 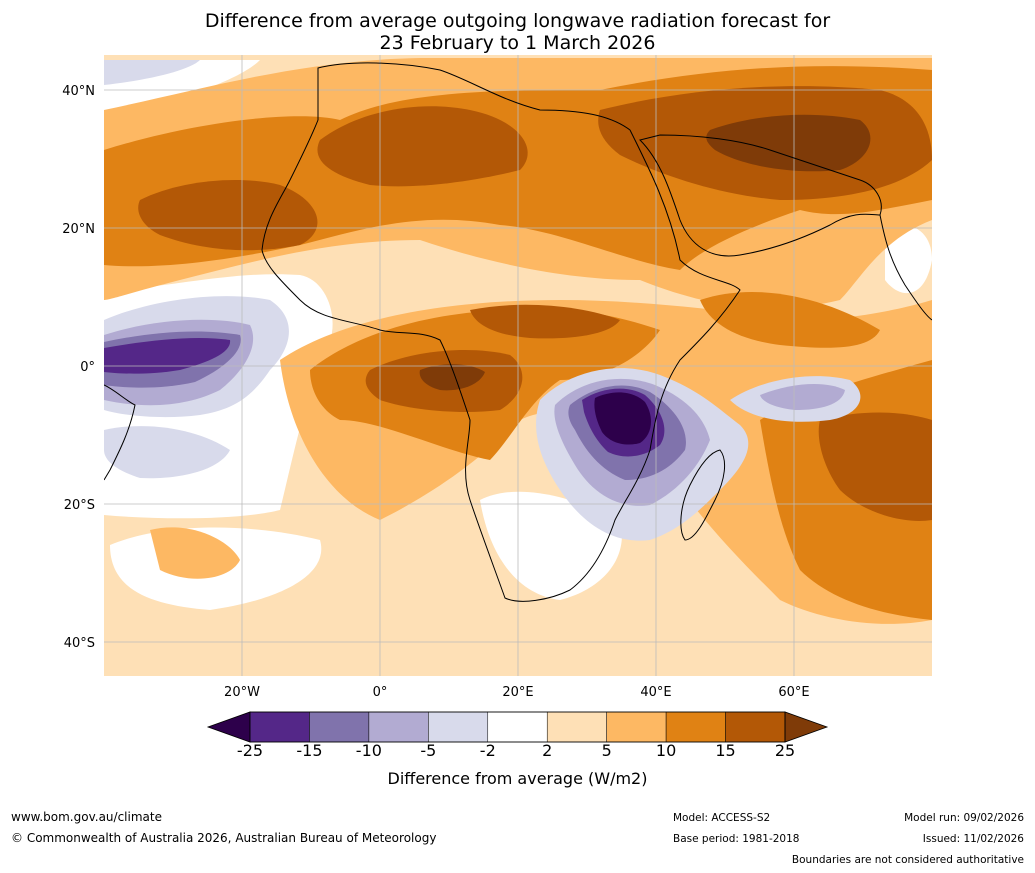 I want to click on lon-label-20w: 20°W, so click(x=242, y=692).